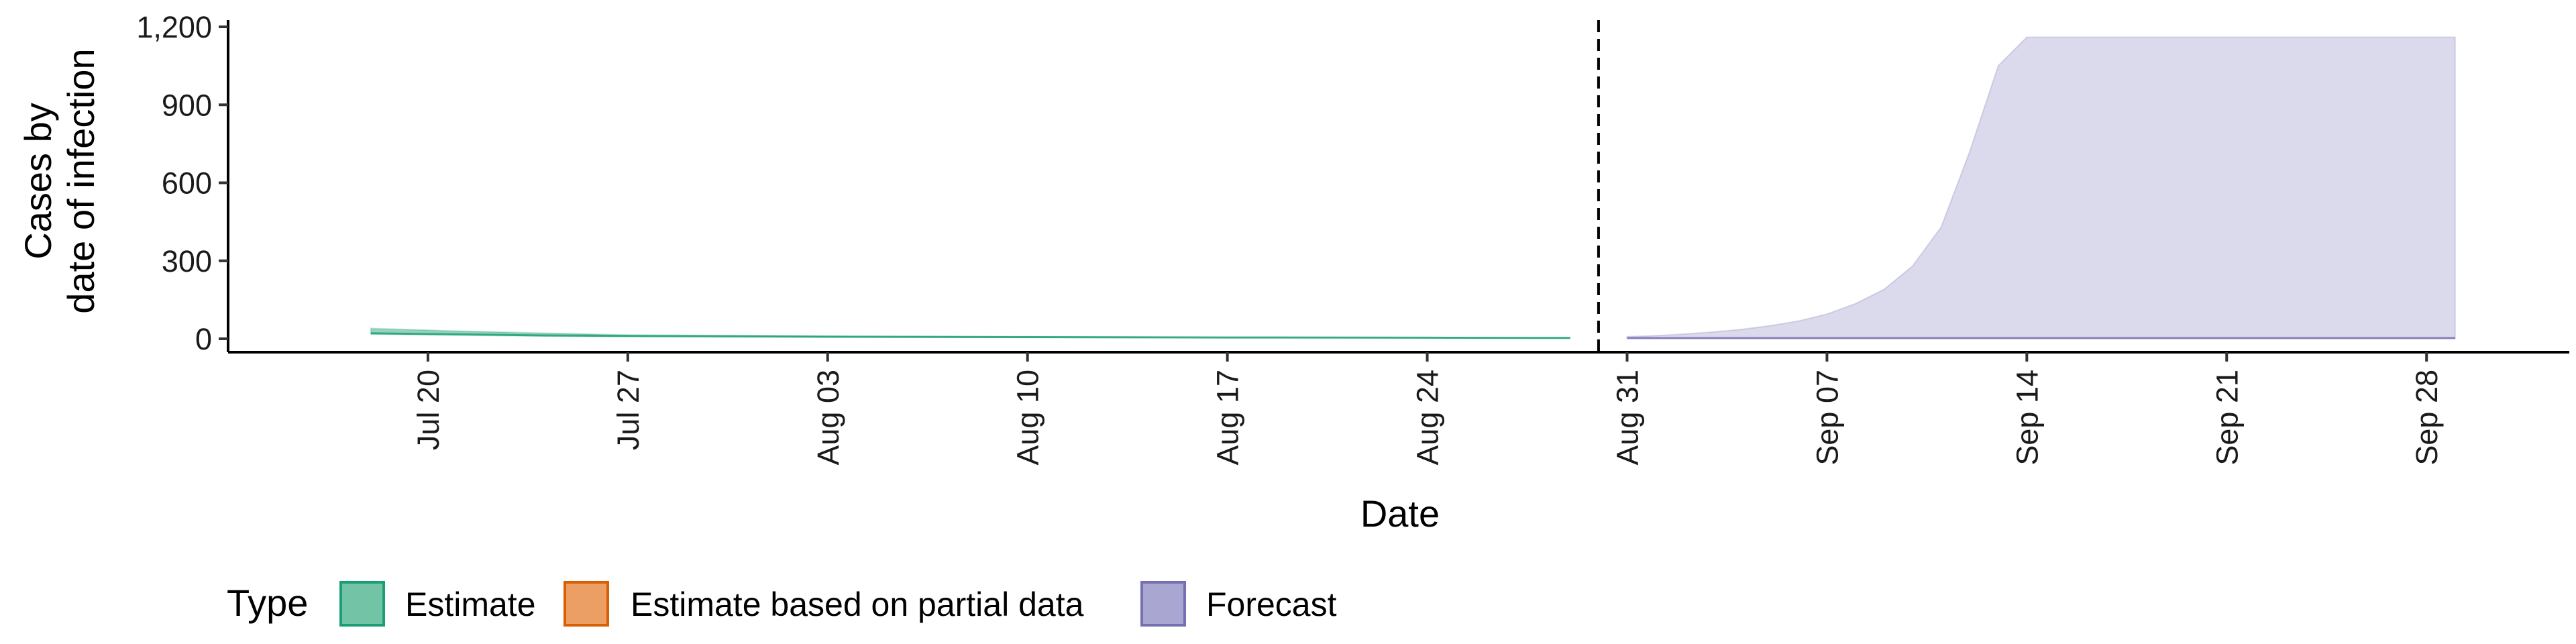 This screenshot has width=2576, height=644. What do you see at coordinates (1400, 513) in the screenshot?
I see `x-axis-title: Date` at bounding box center [1400, 513].